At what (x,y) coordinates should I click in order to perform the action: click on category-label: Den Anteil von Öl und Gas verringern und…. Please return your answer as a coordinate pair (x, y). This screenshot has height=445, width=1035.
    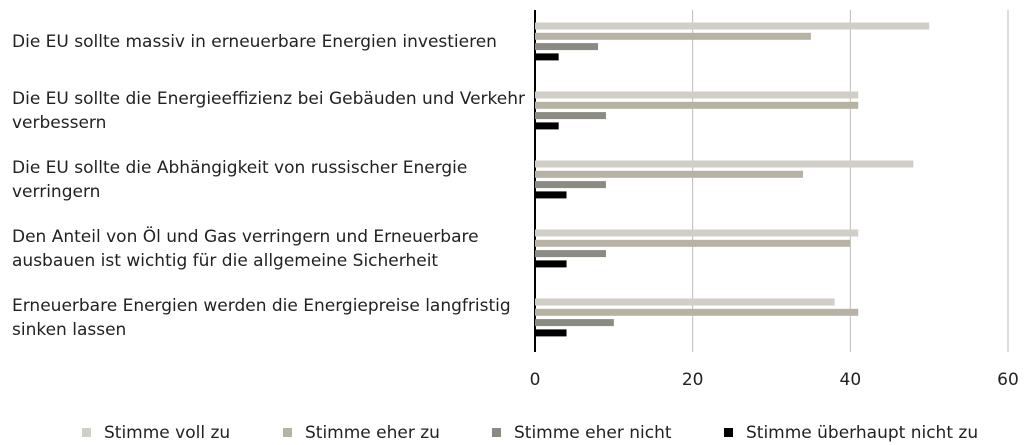
    Looking at the image, I should click on (245, 248).